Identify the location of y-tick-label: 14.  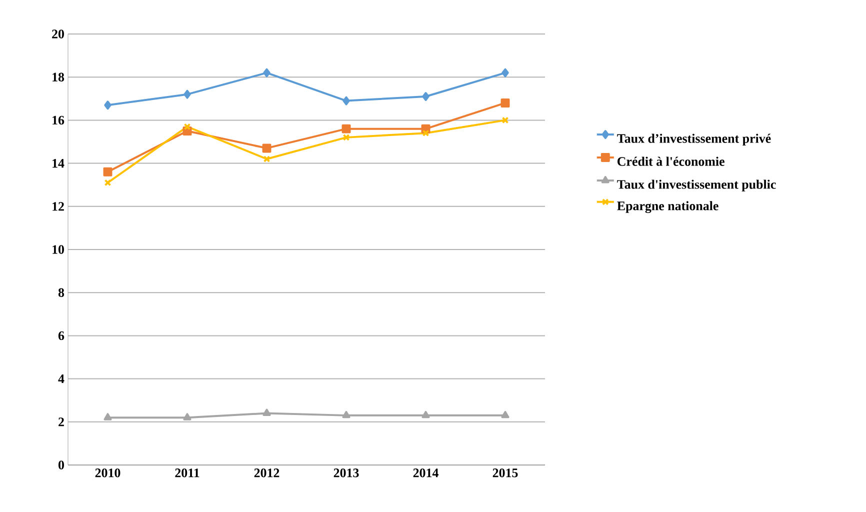
(58, 163).